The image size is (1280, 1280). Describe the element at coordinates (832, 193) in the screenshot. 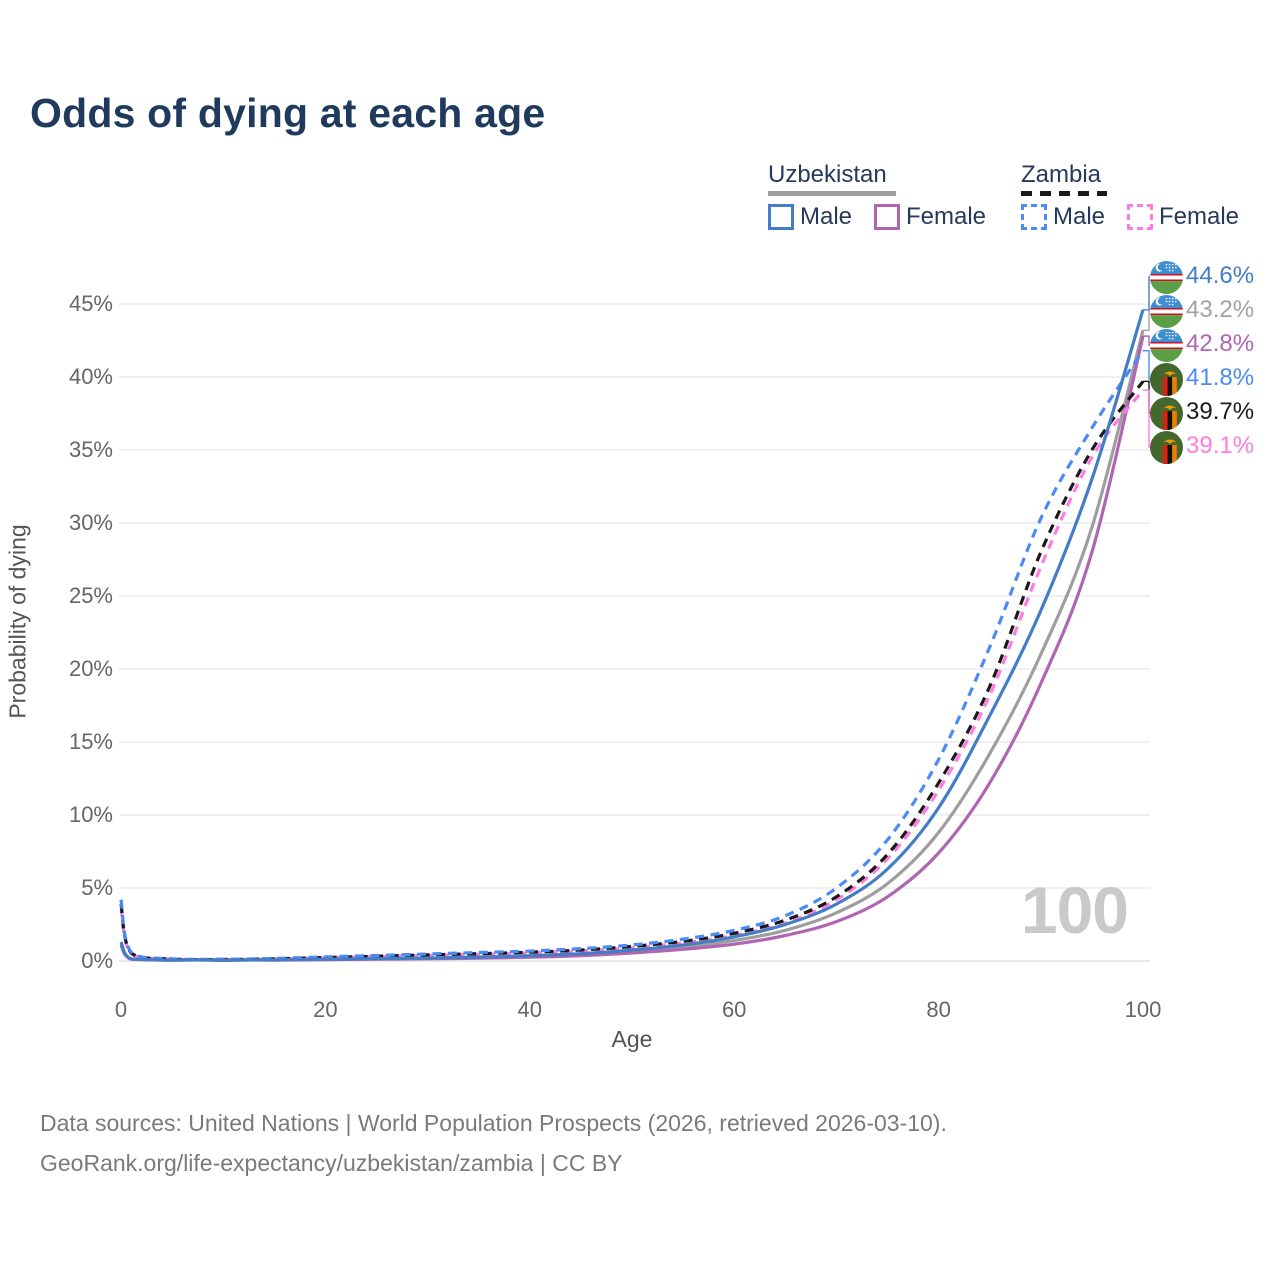

I see `legend-linestyle-sample-uzbekistan` at that location.